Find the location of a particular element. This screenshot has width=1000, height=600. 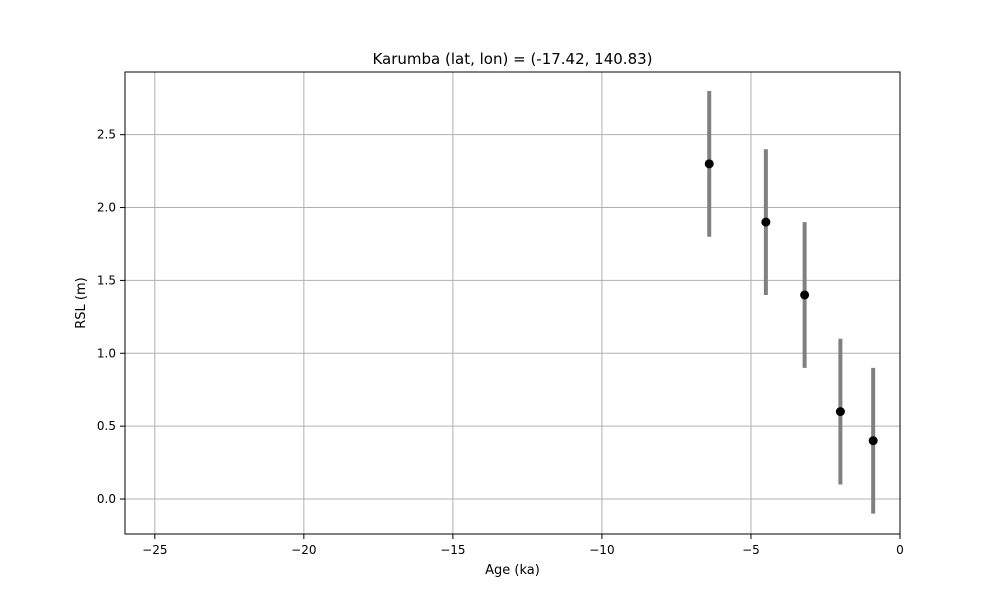

chart-title: Karumba (lat, lon) = (-17.42, 140.83) is located at coordinates (512, 59).